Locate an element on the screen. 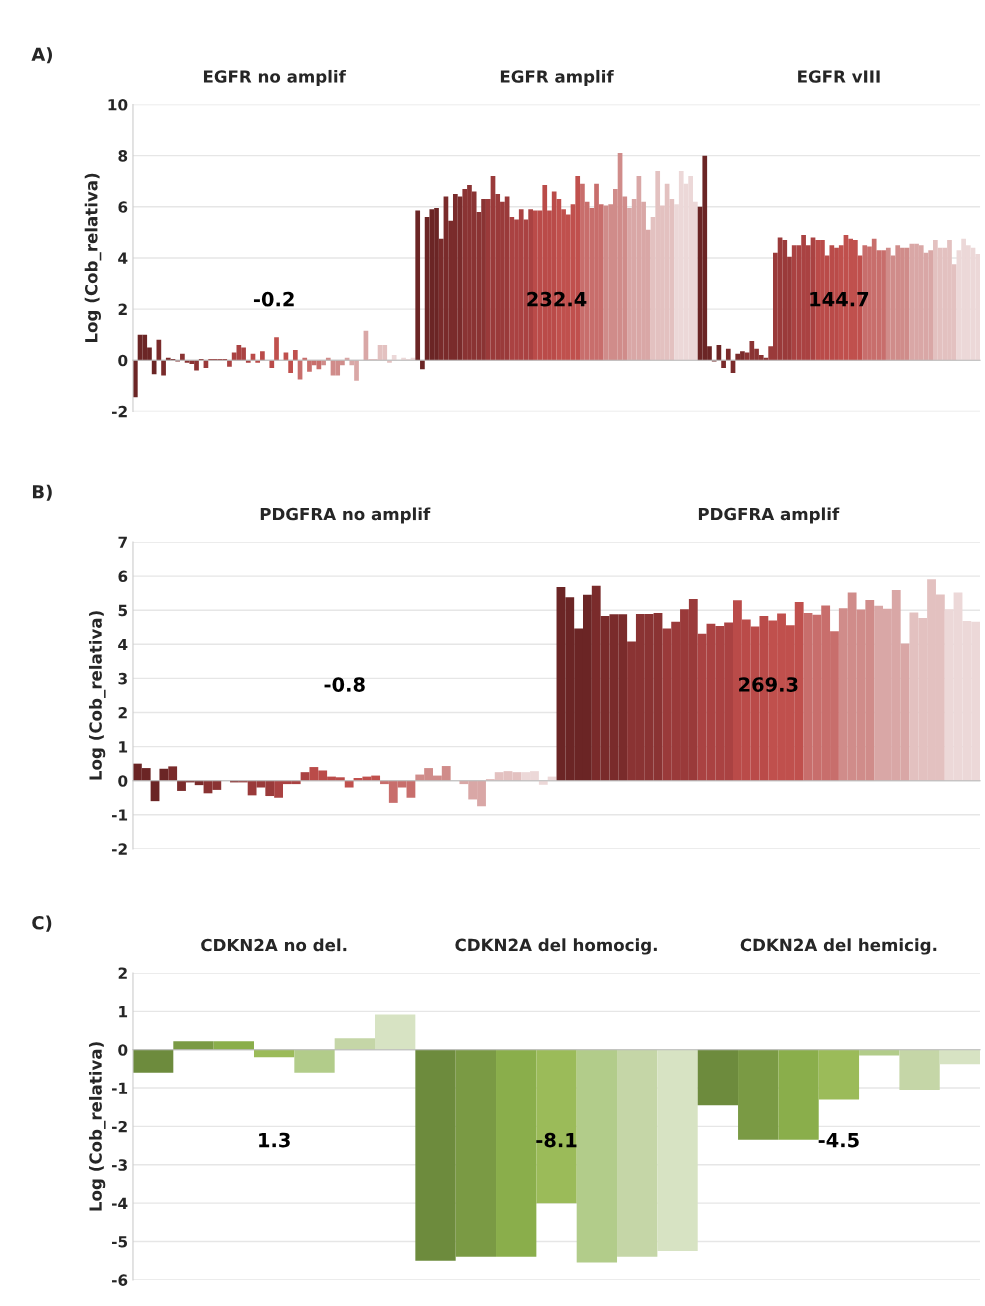  y-tick-label: 8 is located at coordinates (123, 156).